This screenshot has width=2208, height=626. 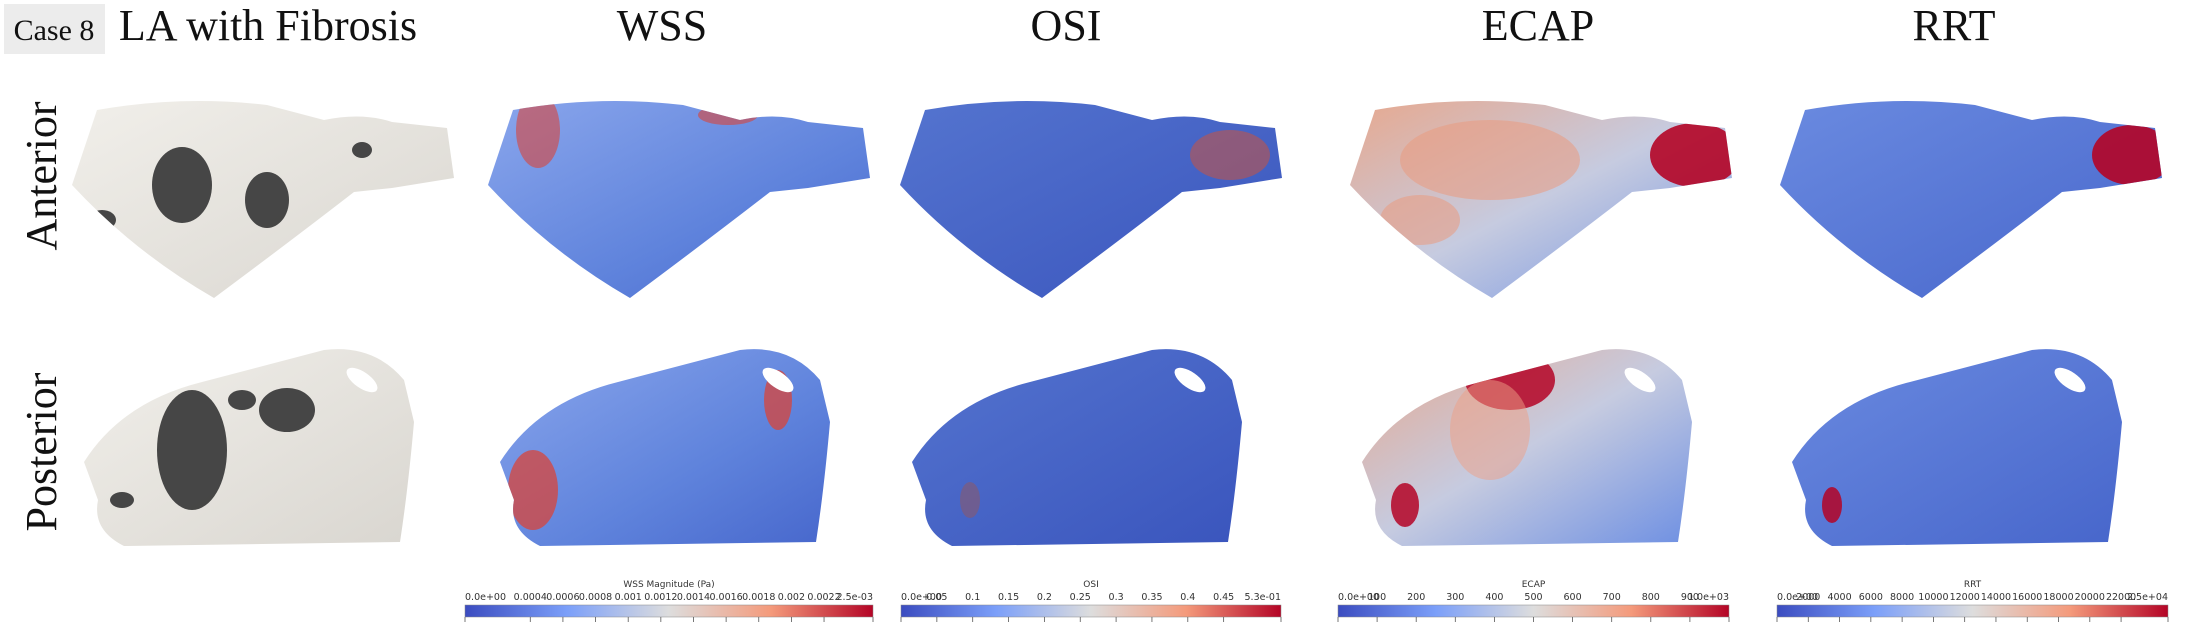 I want to click on column-title: LA with Fibrosis, so click(x=268, y=25).